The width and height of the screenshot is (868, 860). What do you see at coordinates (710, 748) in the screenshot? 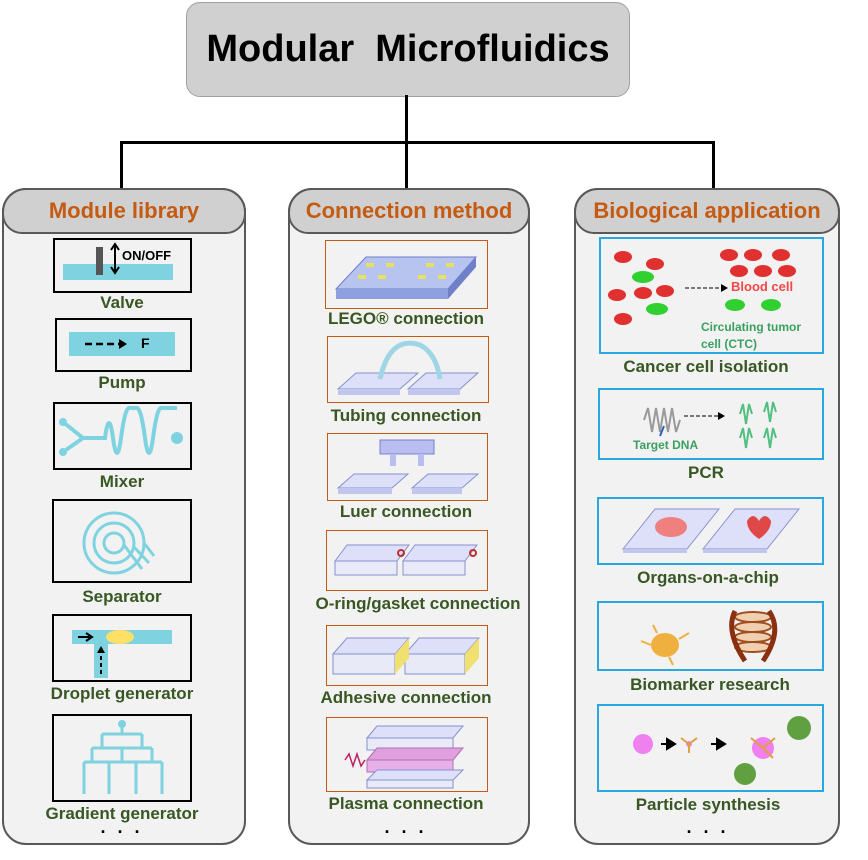
I see `particle-synthesis-diagram` at bounding box center [710, 748].